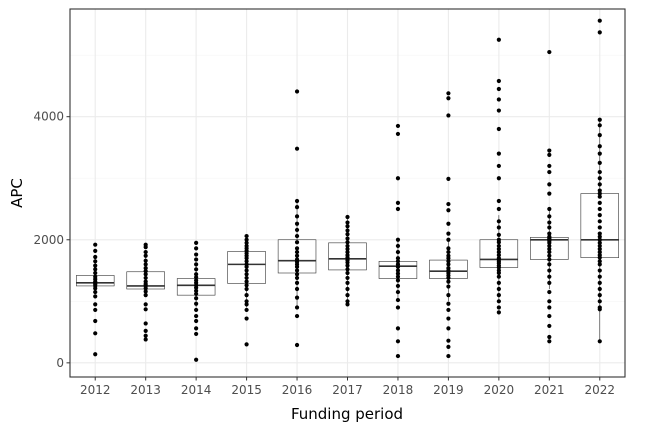 The width and height of the screenshot is (648, 432). What do you see at coordinates (17, 193) in the screenshot?
I see `y-axis-title: APC` at bounding box center [17, 193].